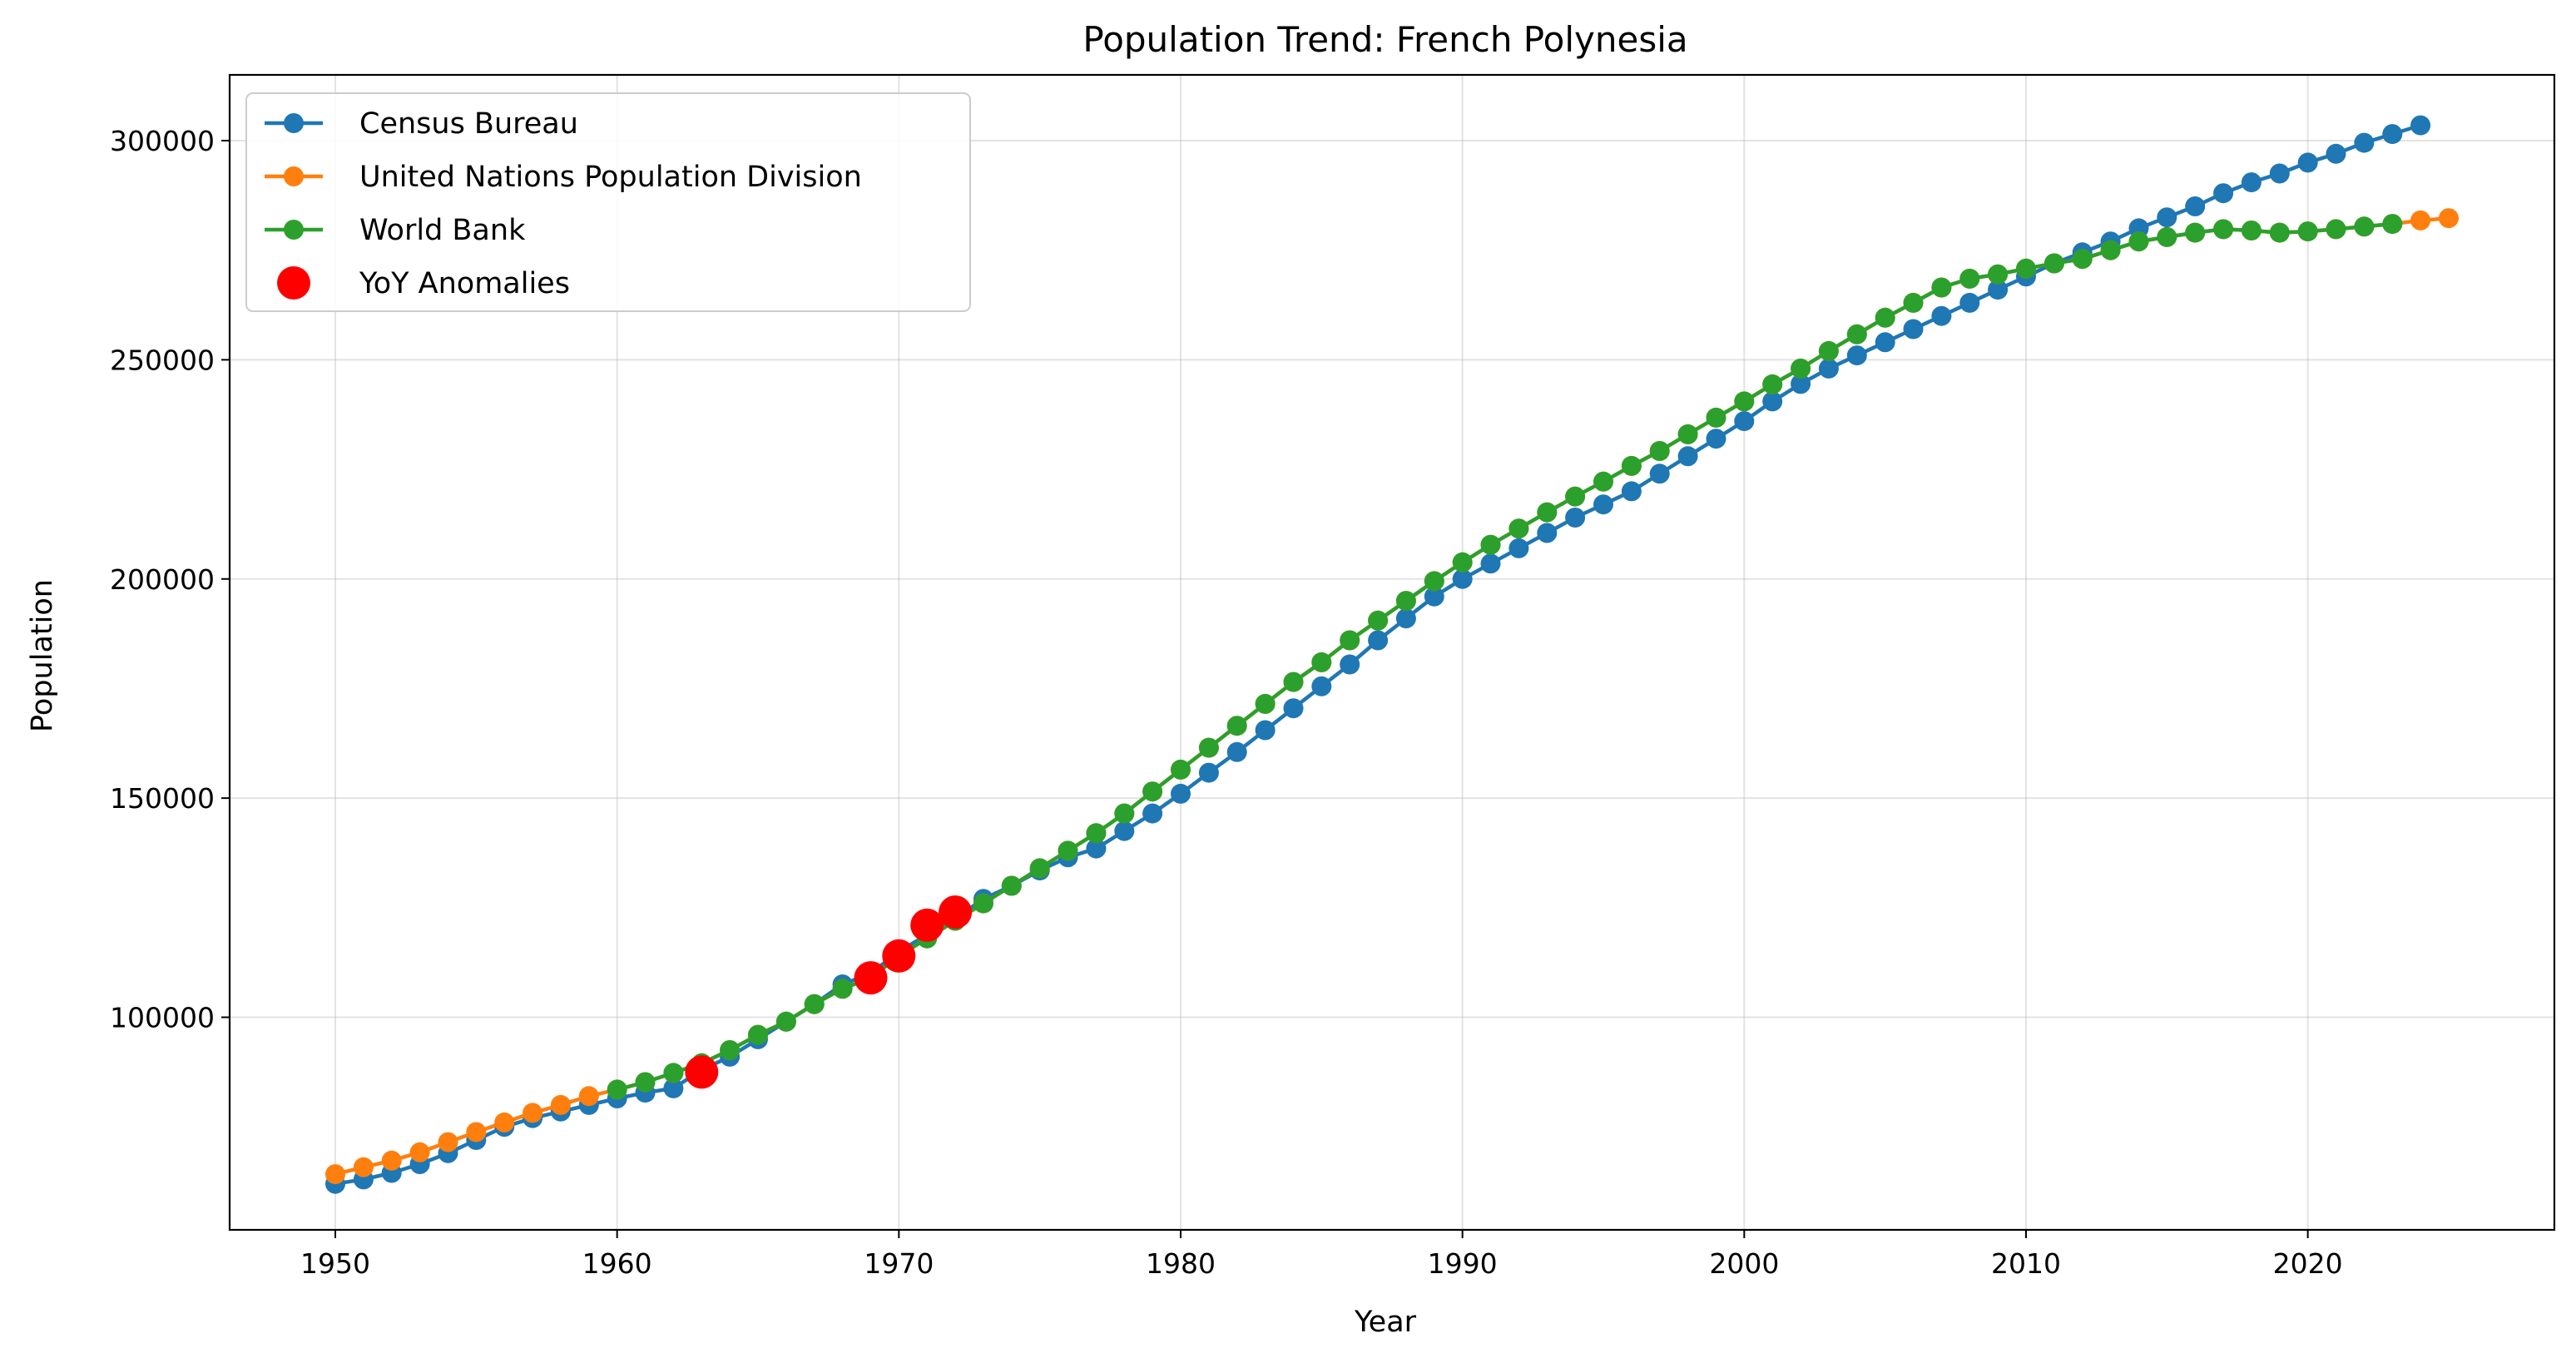 The height and width of the screenshot is (1363, 2576). I want to click on anomaly-layer, so click(829, 992).